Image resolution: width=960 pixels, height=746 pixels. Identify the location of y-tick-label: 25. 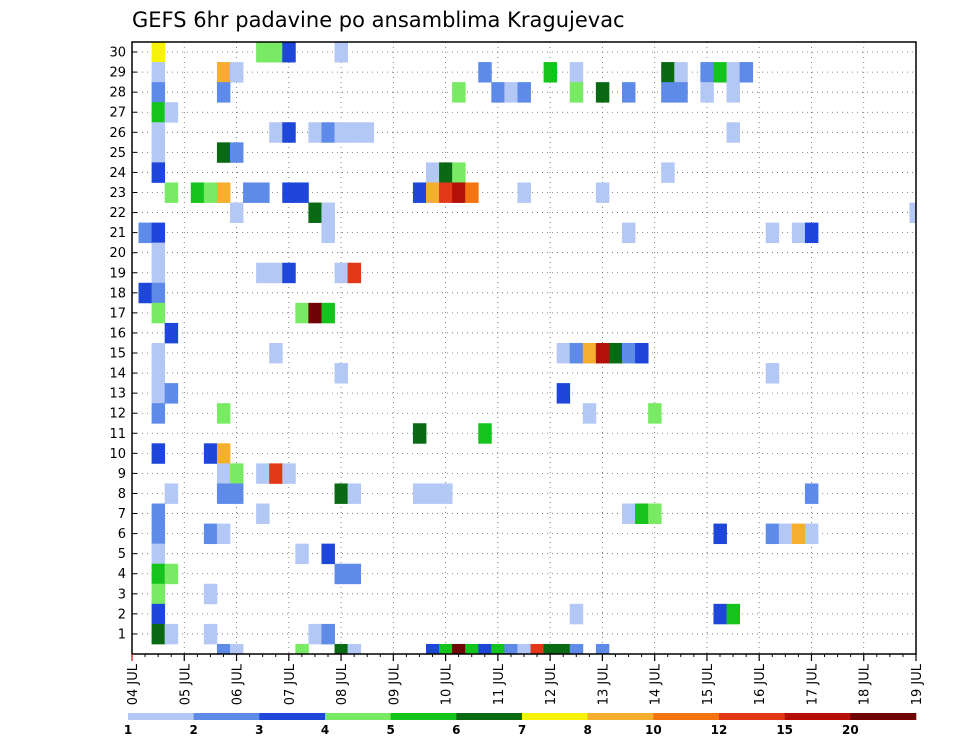
(117, 153).